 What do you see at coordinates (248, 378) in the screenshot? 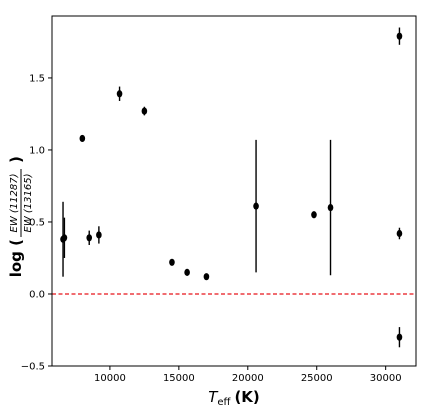
I see `x-tick-label: 20000` at bounding box center [248, 378].